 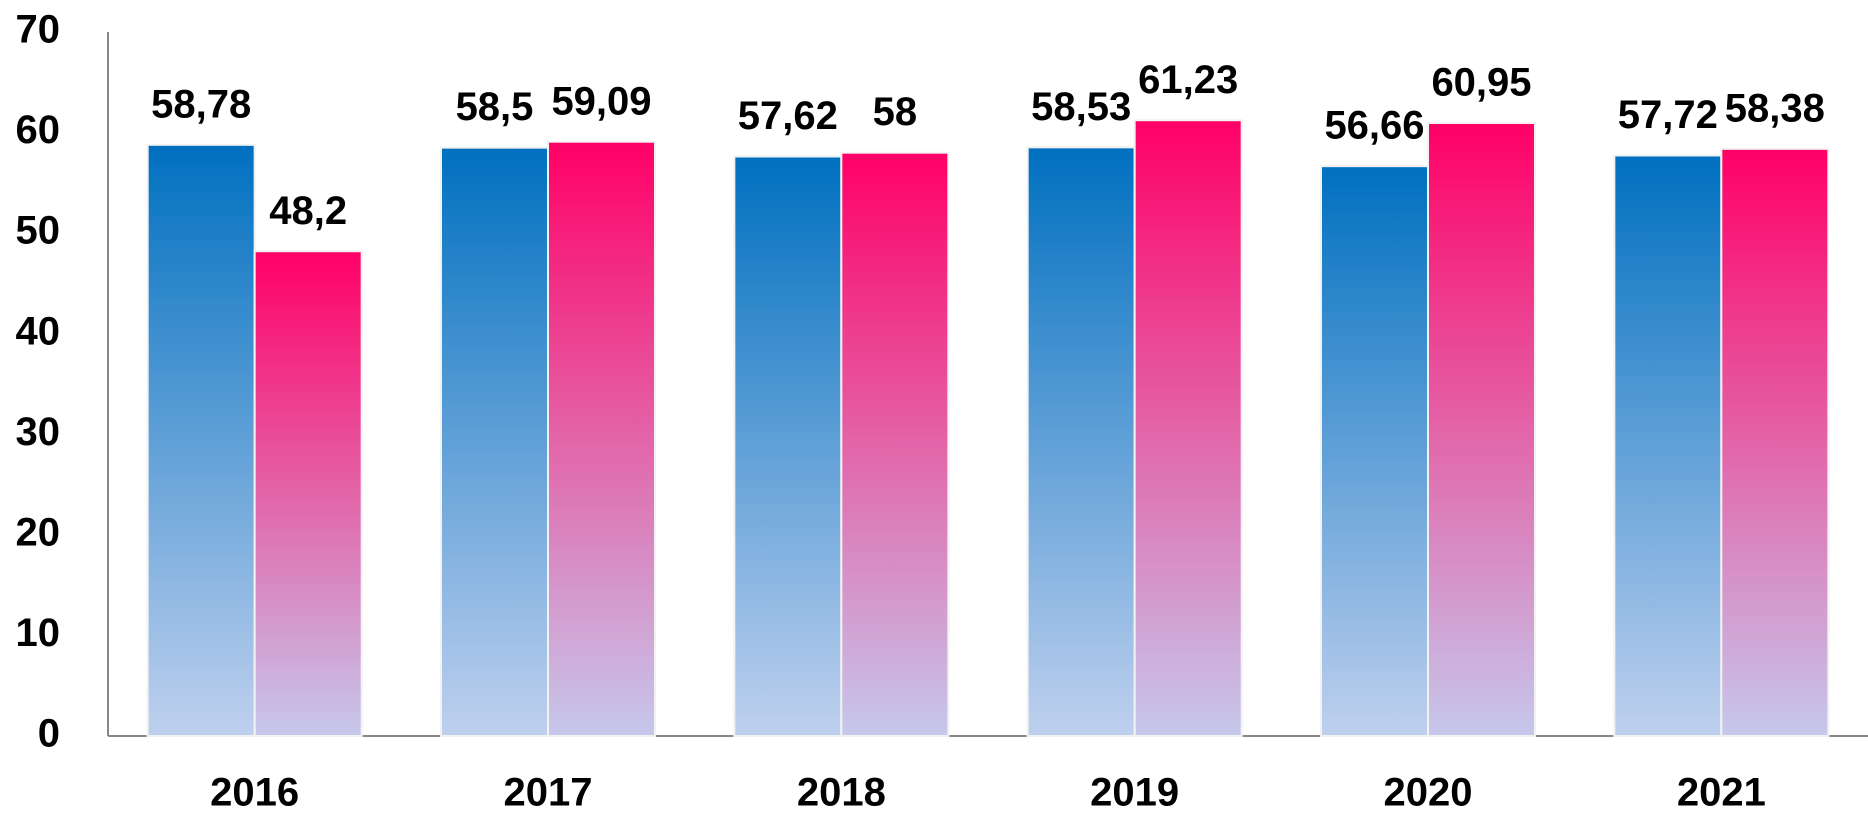 What do you see at coordinates (308, 211) in the screenshot?
I see `value-label: 48,2` at bounding box center [308, 211].